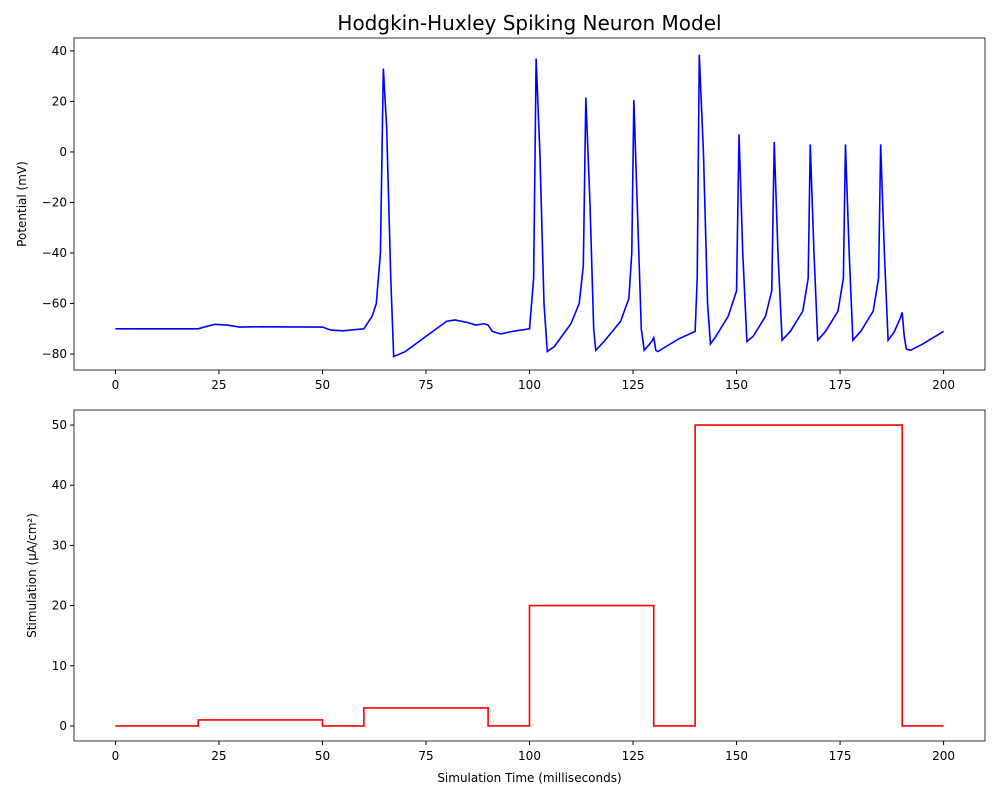 The width and height of the screenshot is (1000, 804). What do you see at coordinates (32, 575) in the screenshot?
I see `y-axis-label: Stimulation (µA/cm²)` at bounding box center [32, 575].